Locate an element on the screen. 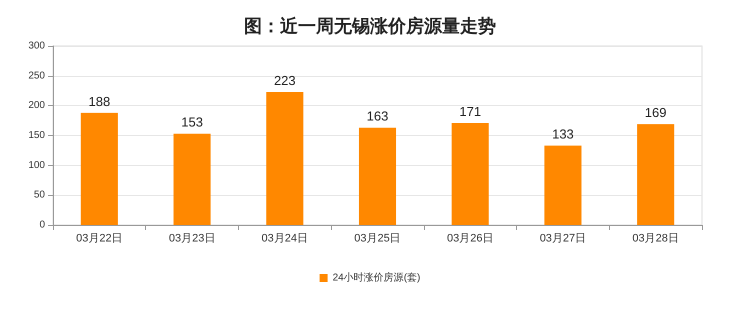 The width and height of the screenshot is (740, 312). x-tick-label: 03月25日 is located at coordinates (377, 238).